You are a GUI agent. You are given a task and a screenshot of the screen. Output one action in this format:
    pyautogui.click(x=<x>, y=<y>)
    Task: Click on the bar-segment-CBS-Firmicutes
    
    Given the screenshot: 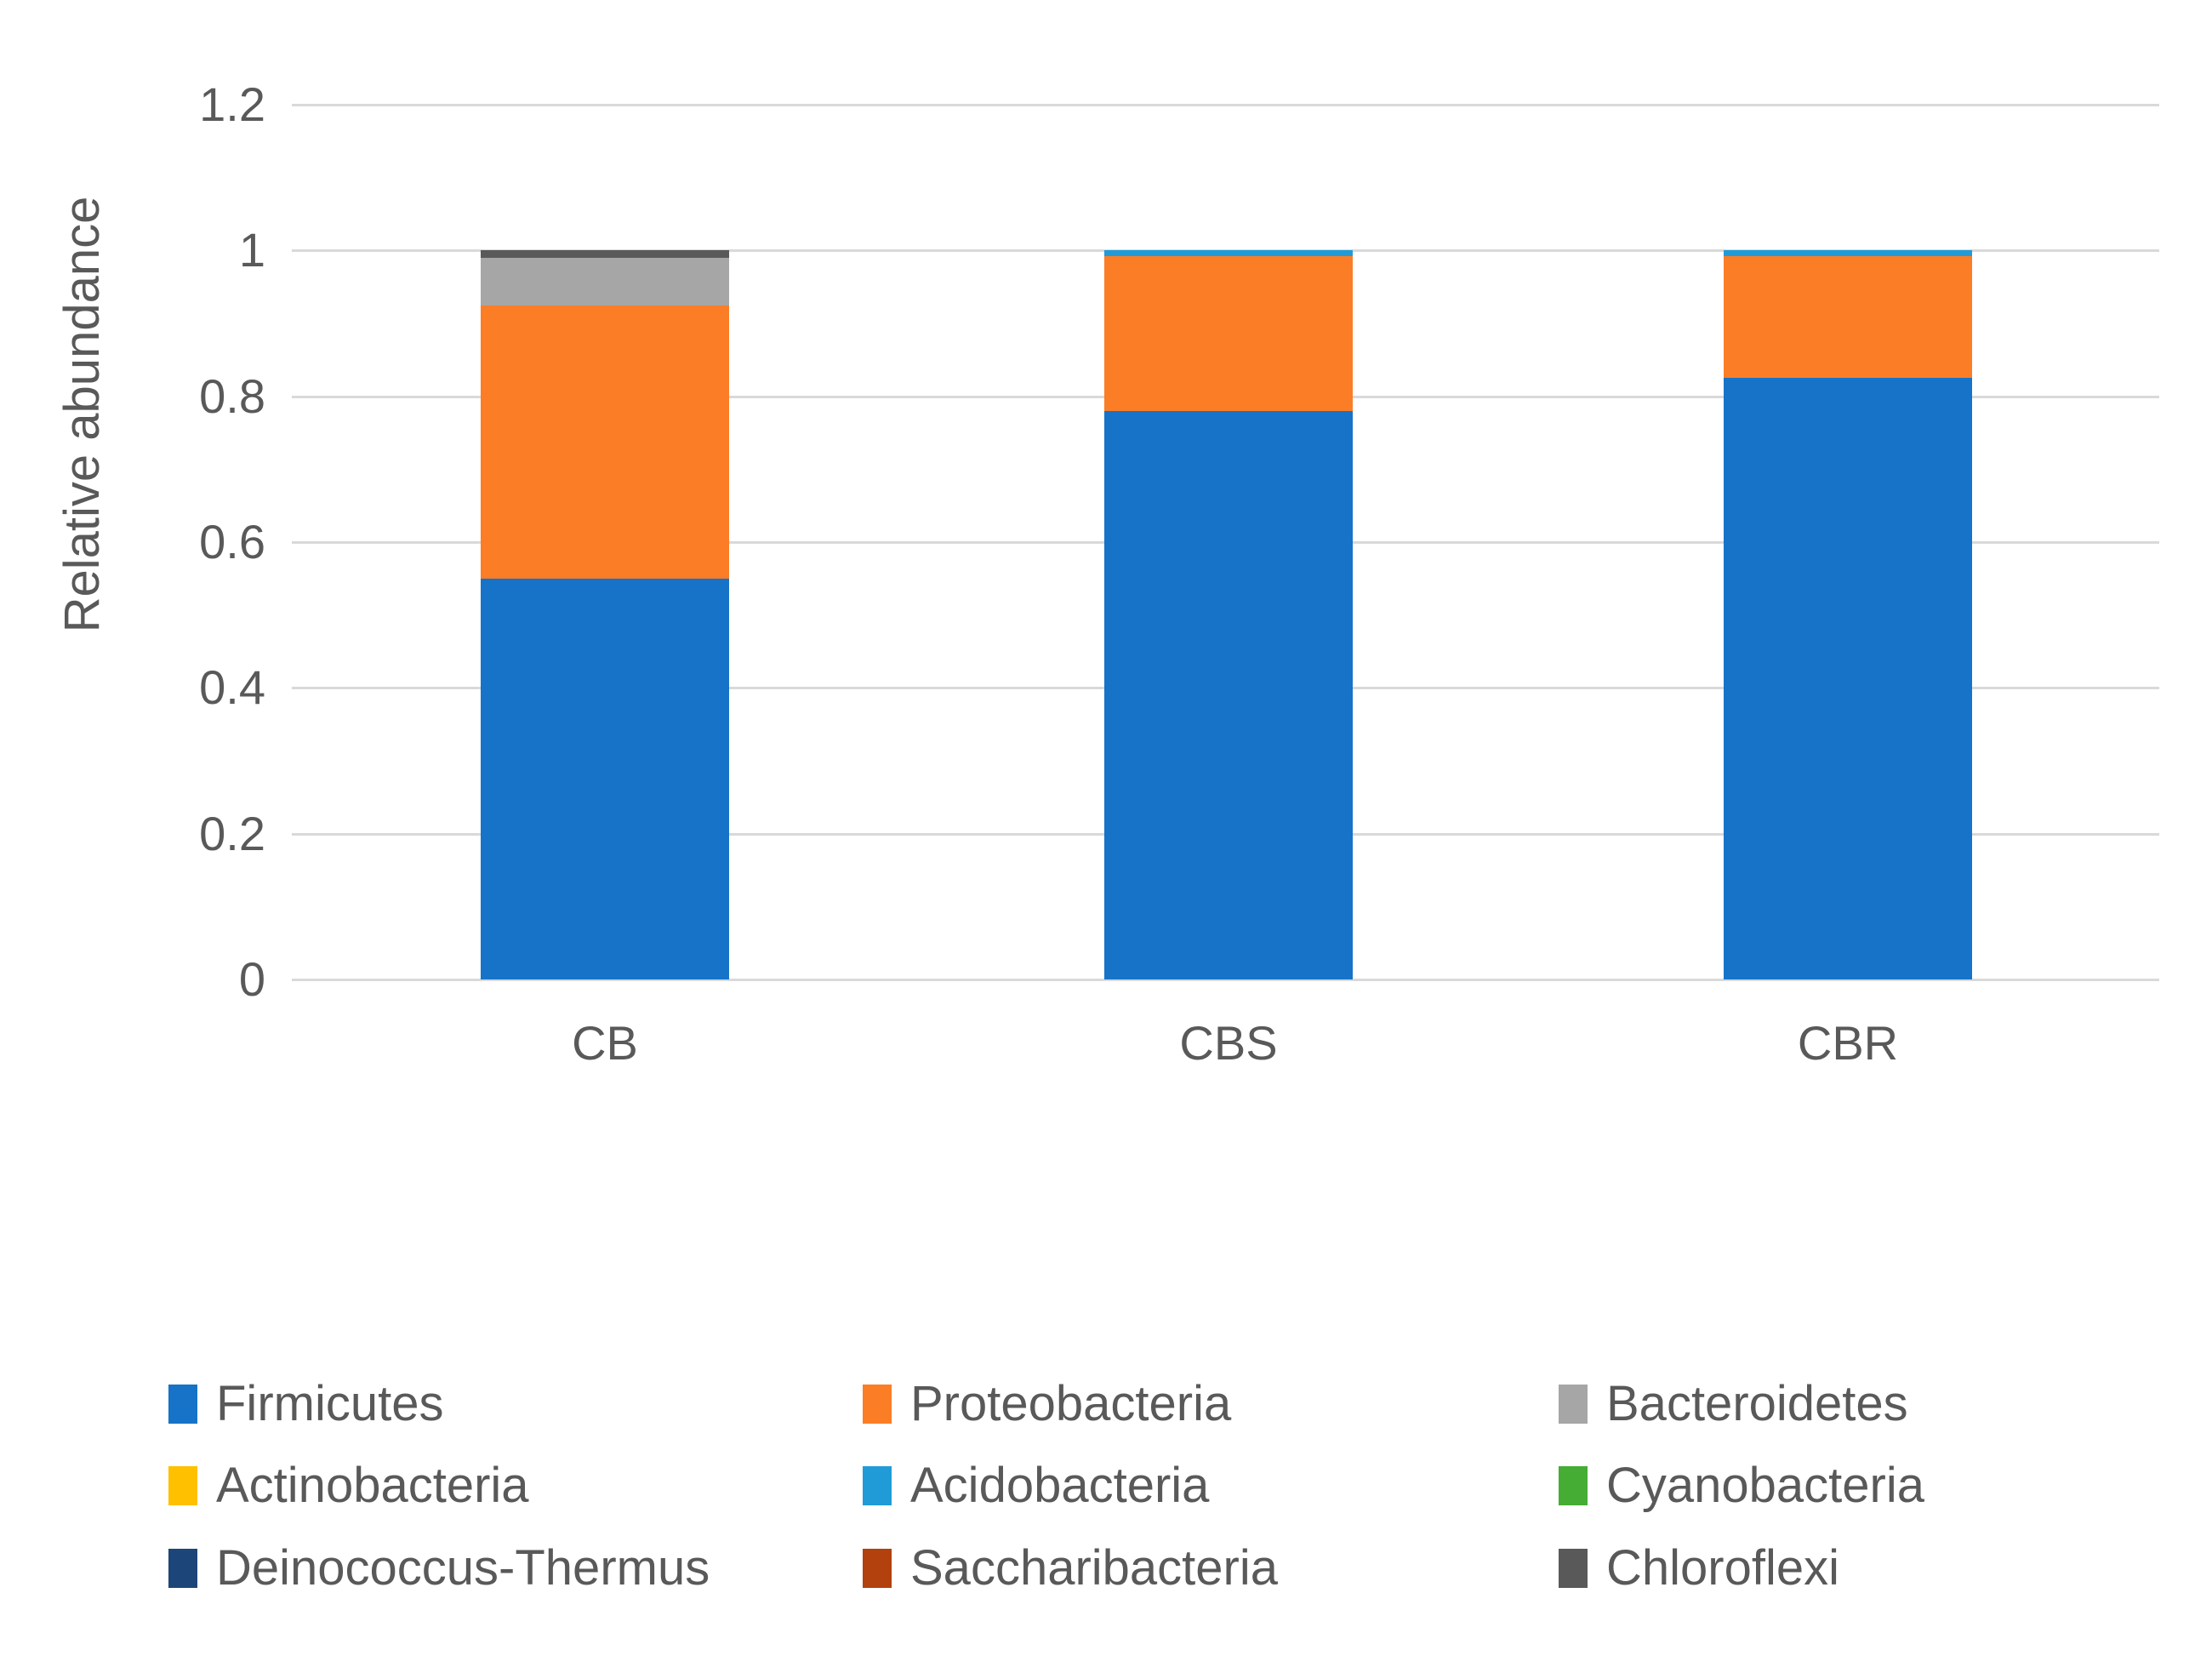 What is the action you would take?
    pyautogui.click(x=1228, y=694)
    